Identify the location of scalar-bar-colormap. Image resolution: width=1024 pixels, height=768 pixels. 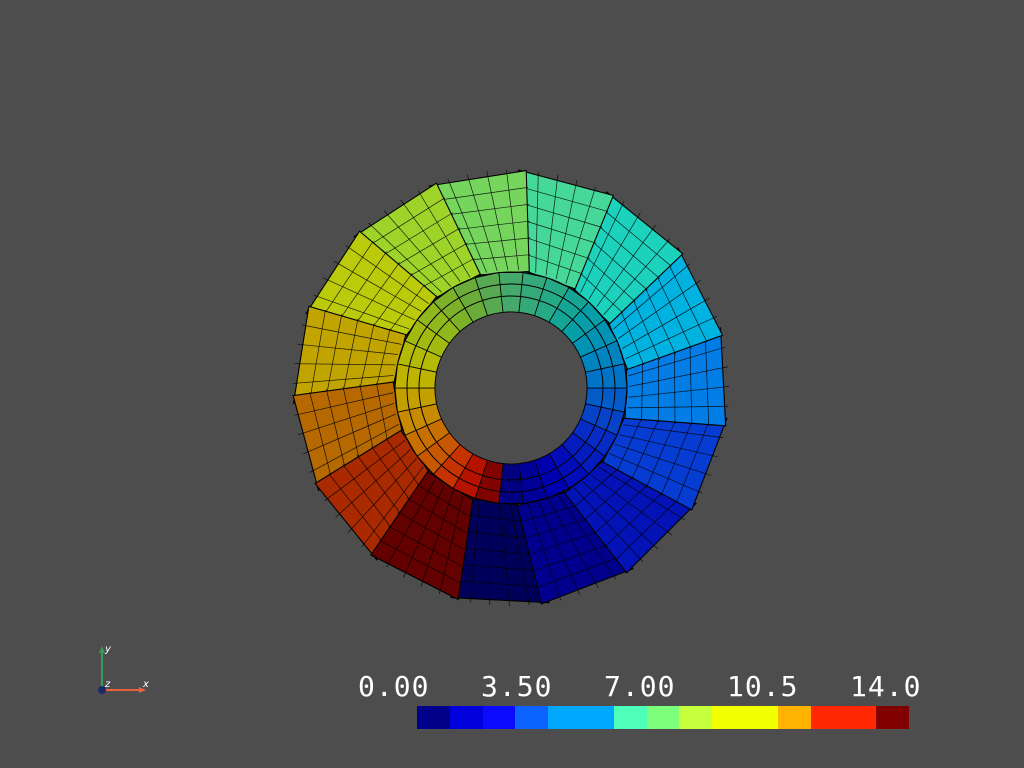
(663, 717).